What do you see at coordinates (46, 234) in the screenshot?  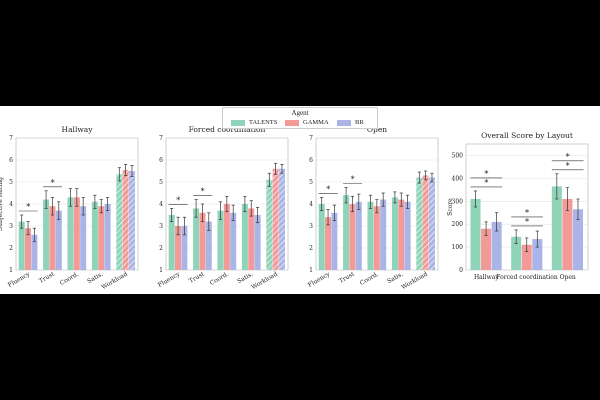 I see `chart-hallway-bar-talents-trust` at bounding box center [46, 234].